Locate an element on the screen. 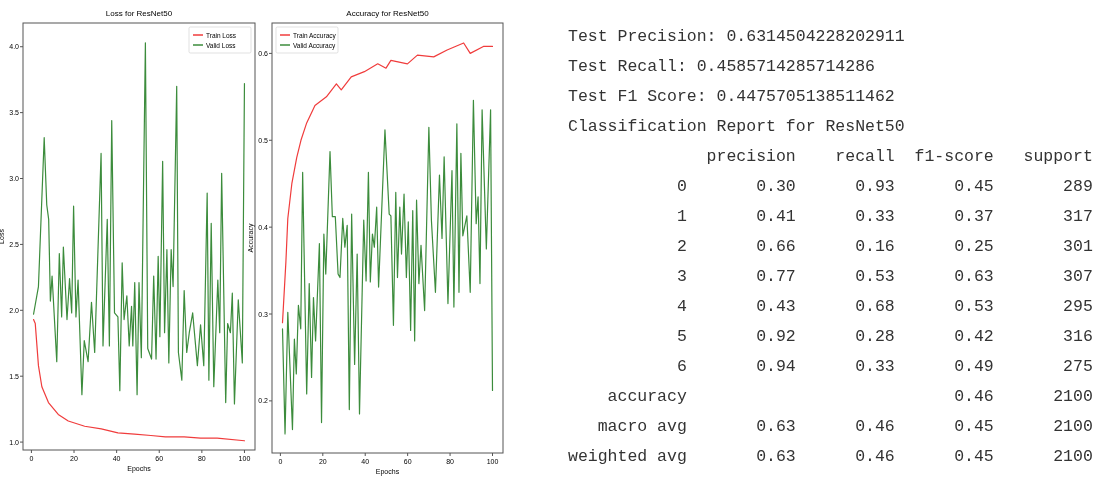 This screenshot has width=1101, height=477. text: 2 0.66 0.16 0.25 301 is located at coordinates (830, 246).